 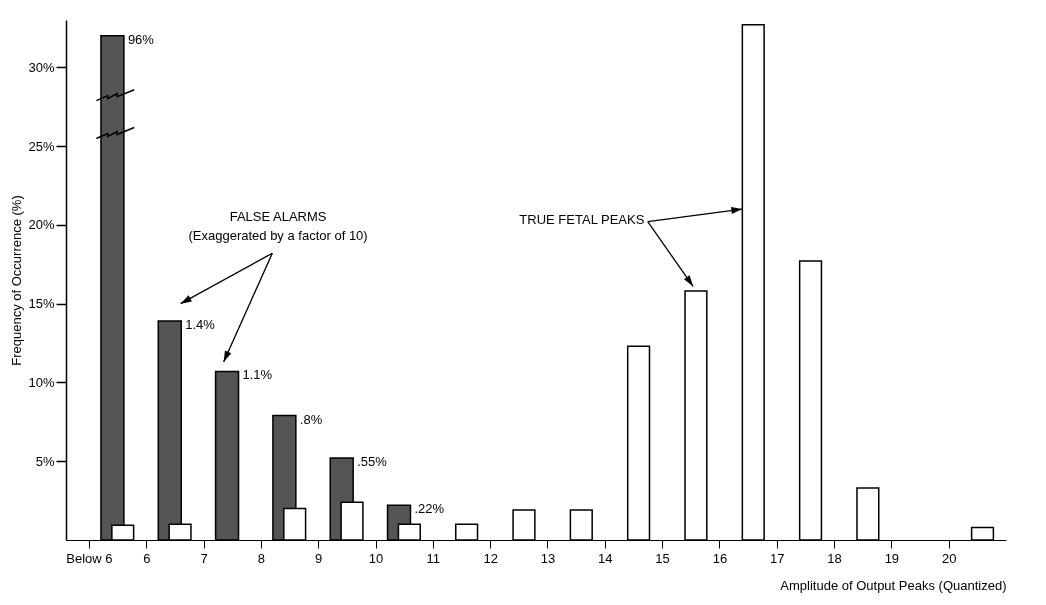 I want to click on x-tick-label: 17, so click(x=777, y=558).